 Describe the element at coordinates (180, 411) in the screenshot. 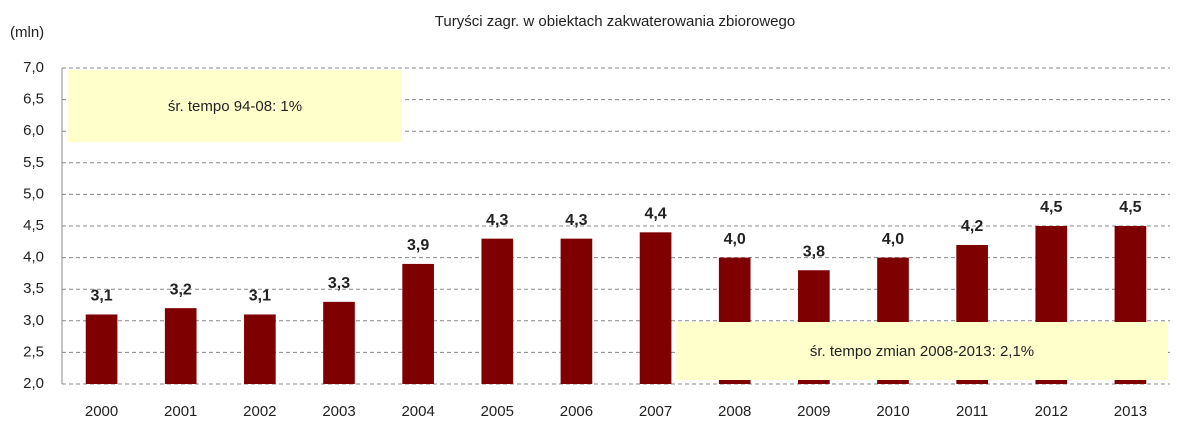

I see `x-tick-label: 2001` at that location.